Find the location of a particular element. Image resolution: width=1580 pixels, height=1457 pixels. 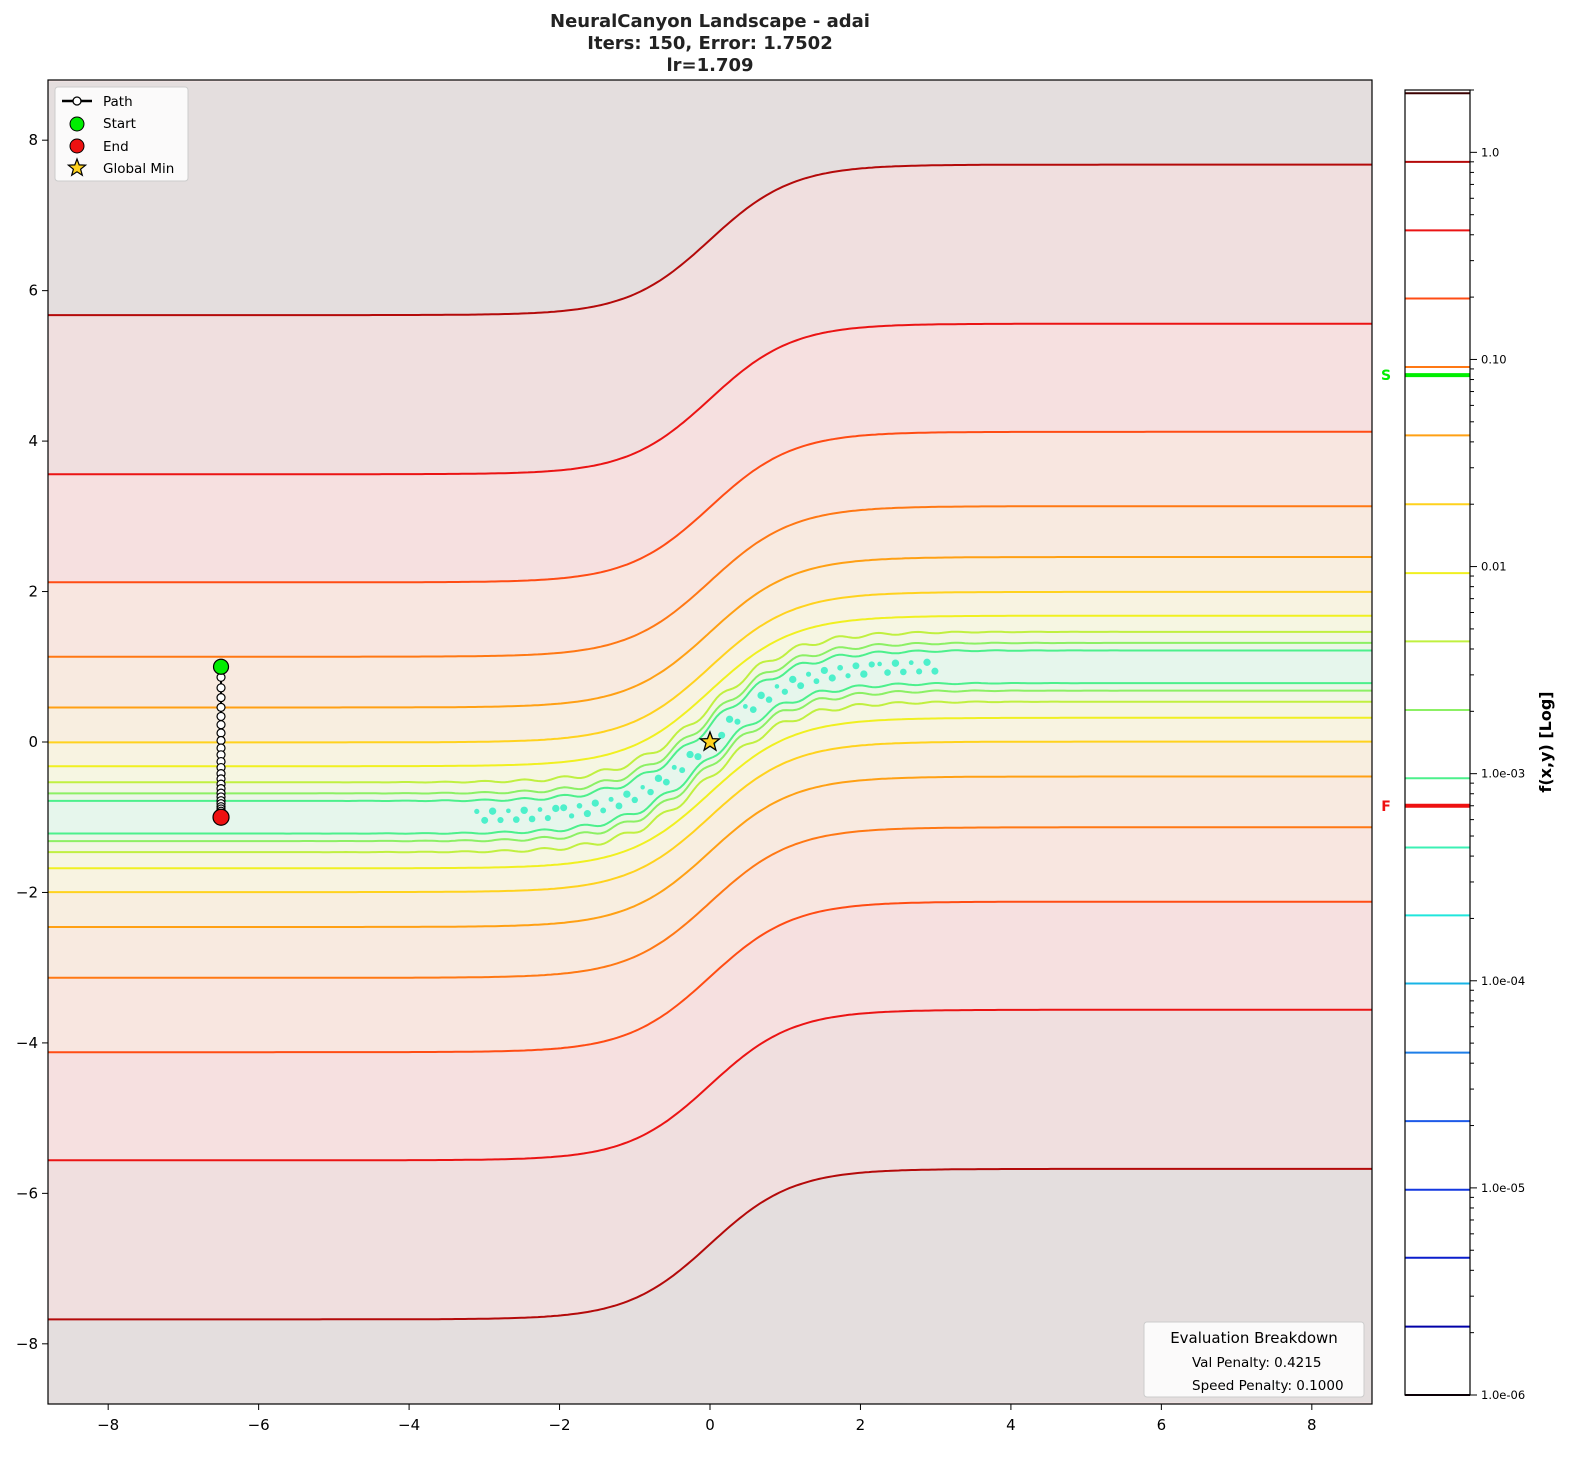

colorbar-marker-label: S is located at coordinates (1386, 376).